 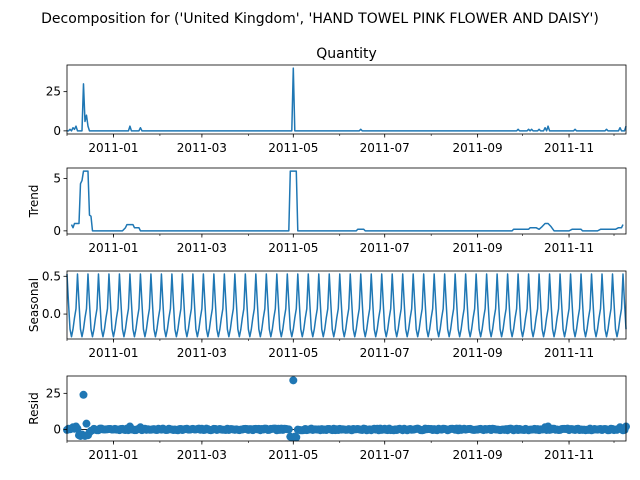 I want to click on quantity-line, so click(x=347, y=99).